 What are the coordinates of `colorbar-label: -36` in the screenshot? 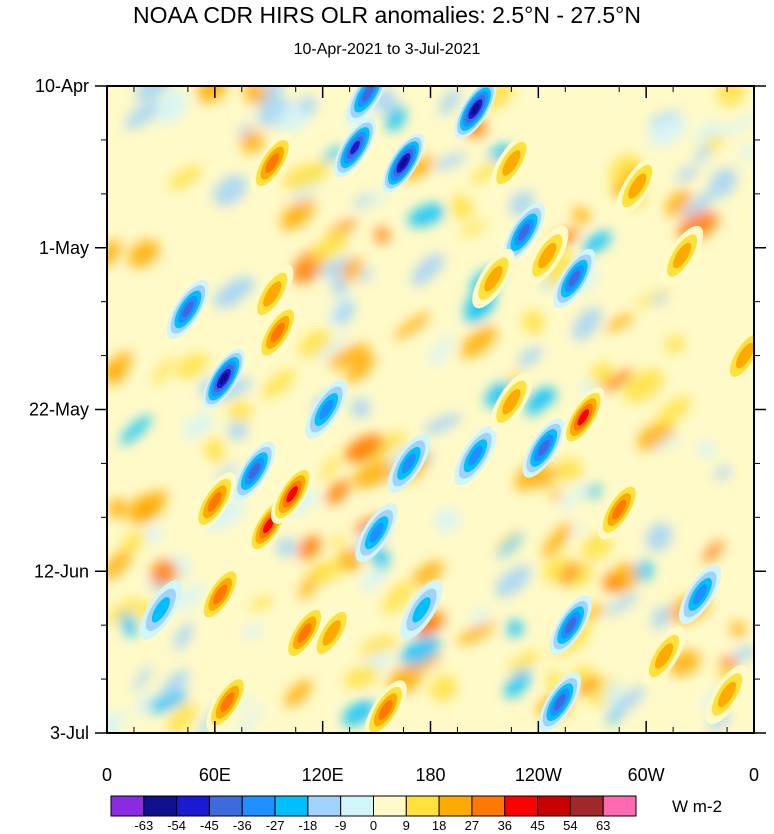 It's located at (242, 825).